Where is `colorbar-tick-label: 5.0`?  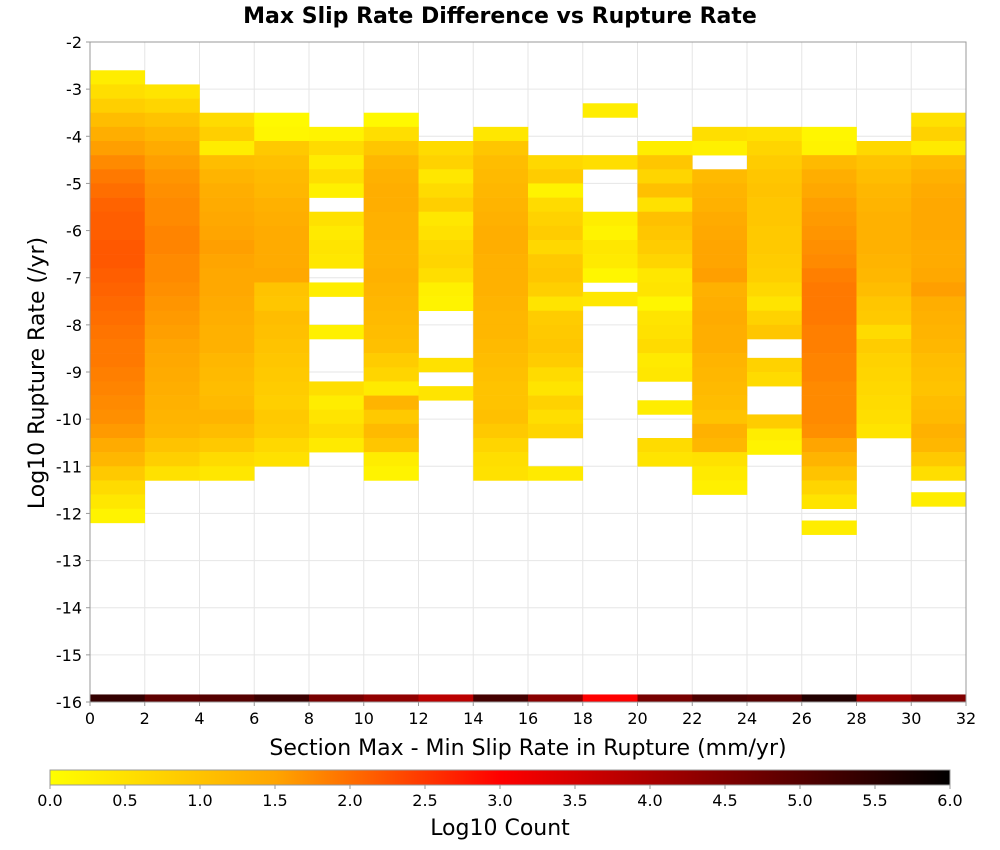
colorbar-tick-label: 5.0 is located at coordinates (799, 800).